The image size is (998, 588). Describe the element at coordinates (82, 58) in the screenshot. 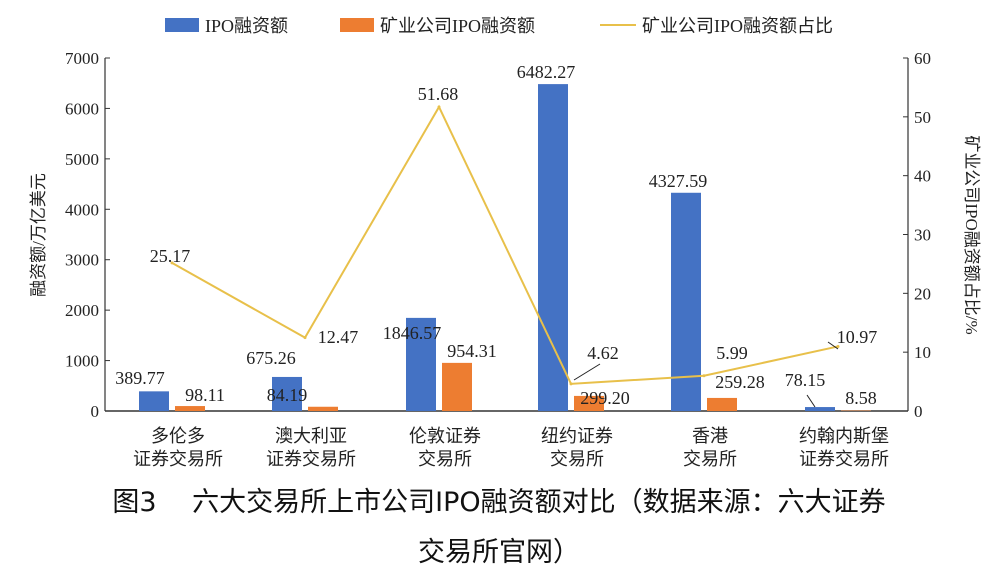

I see `left-tick-label: 7000` at that location.